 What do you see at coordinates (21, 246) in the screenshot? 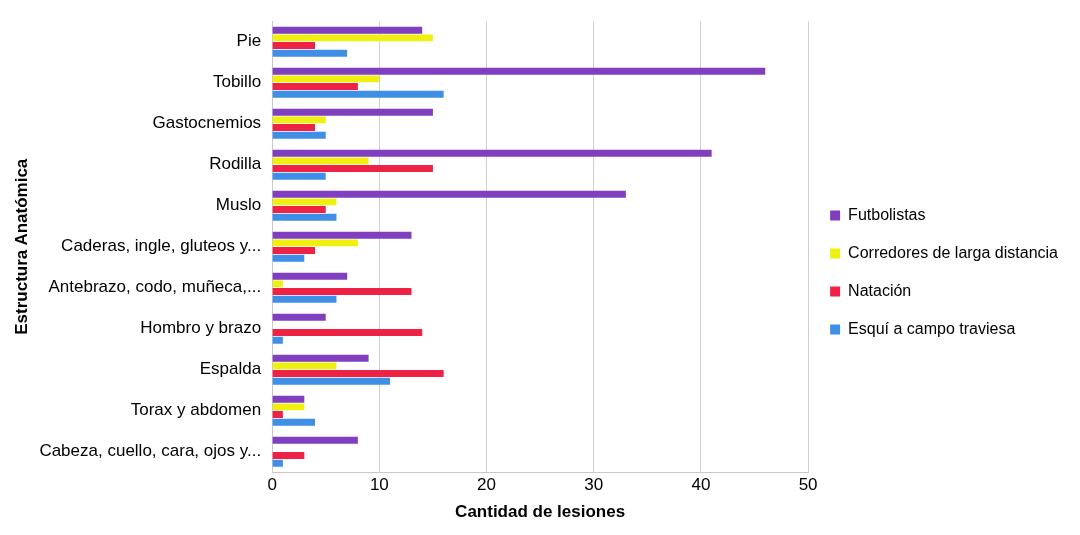
I see `y-axis-title: Estructura Anatómica` at bounding box center [21, 246].